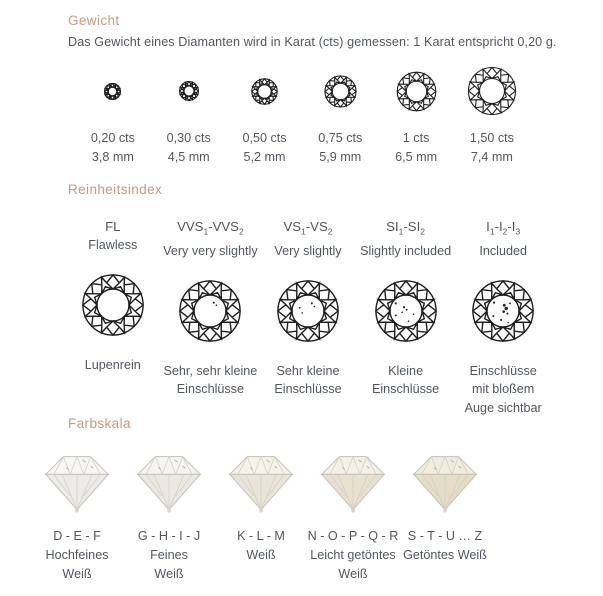 The height and width of the screenshot is (596, 603). What do you see at coordinates (353, 516) in the screenshot?
I see `color-column: N - O - P - Q - R Leicht getöntes Weiß` at bounding box center [353, 516].